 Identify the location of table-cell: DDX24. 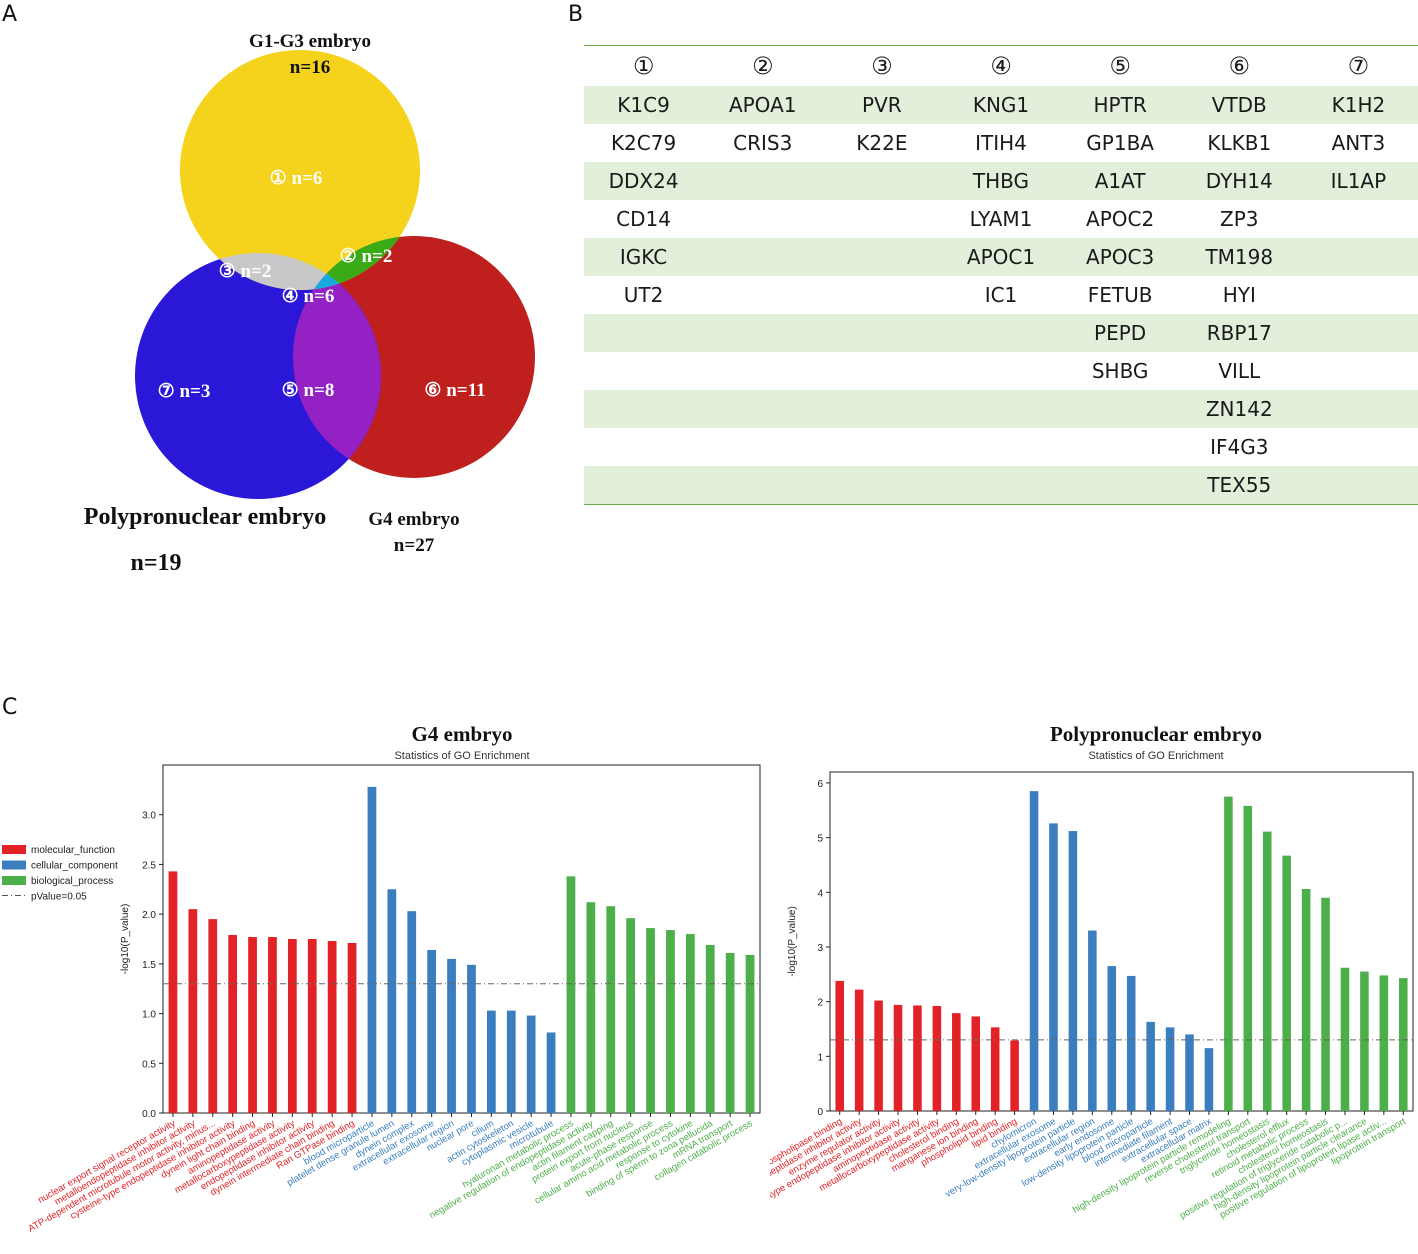
(644, 181).